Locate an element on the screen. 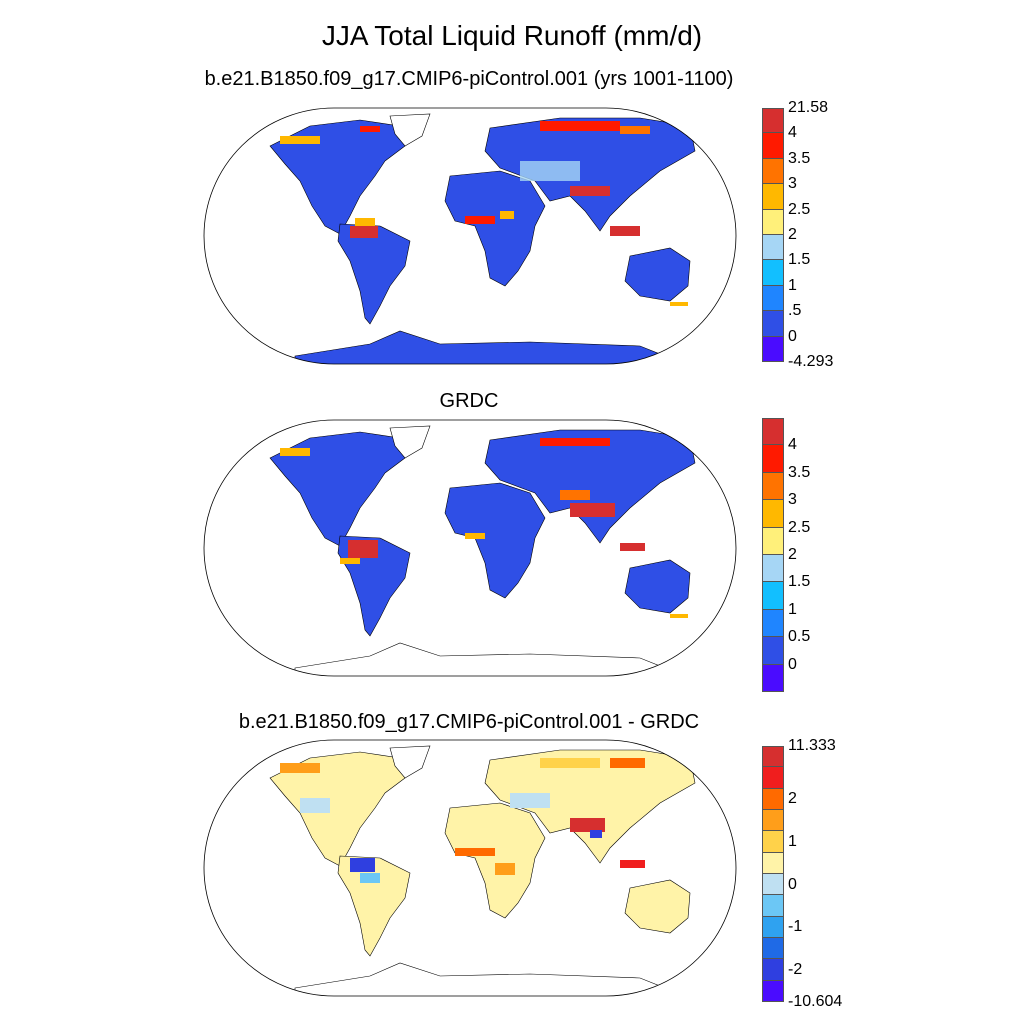  colorbar-tick-label: 21.58 is located at coordinates (808, 107).